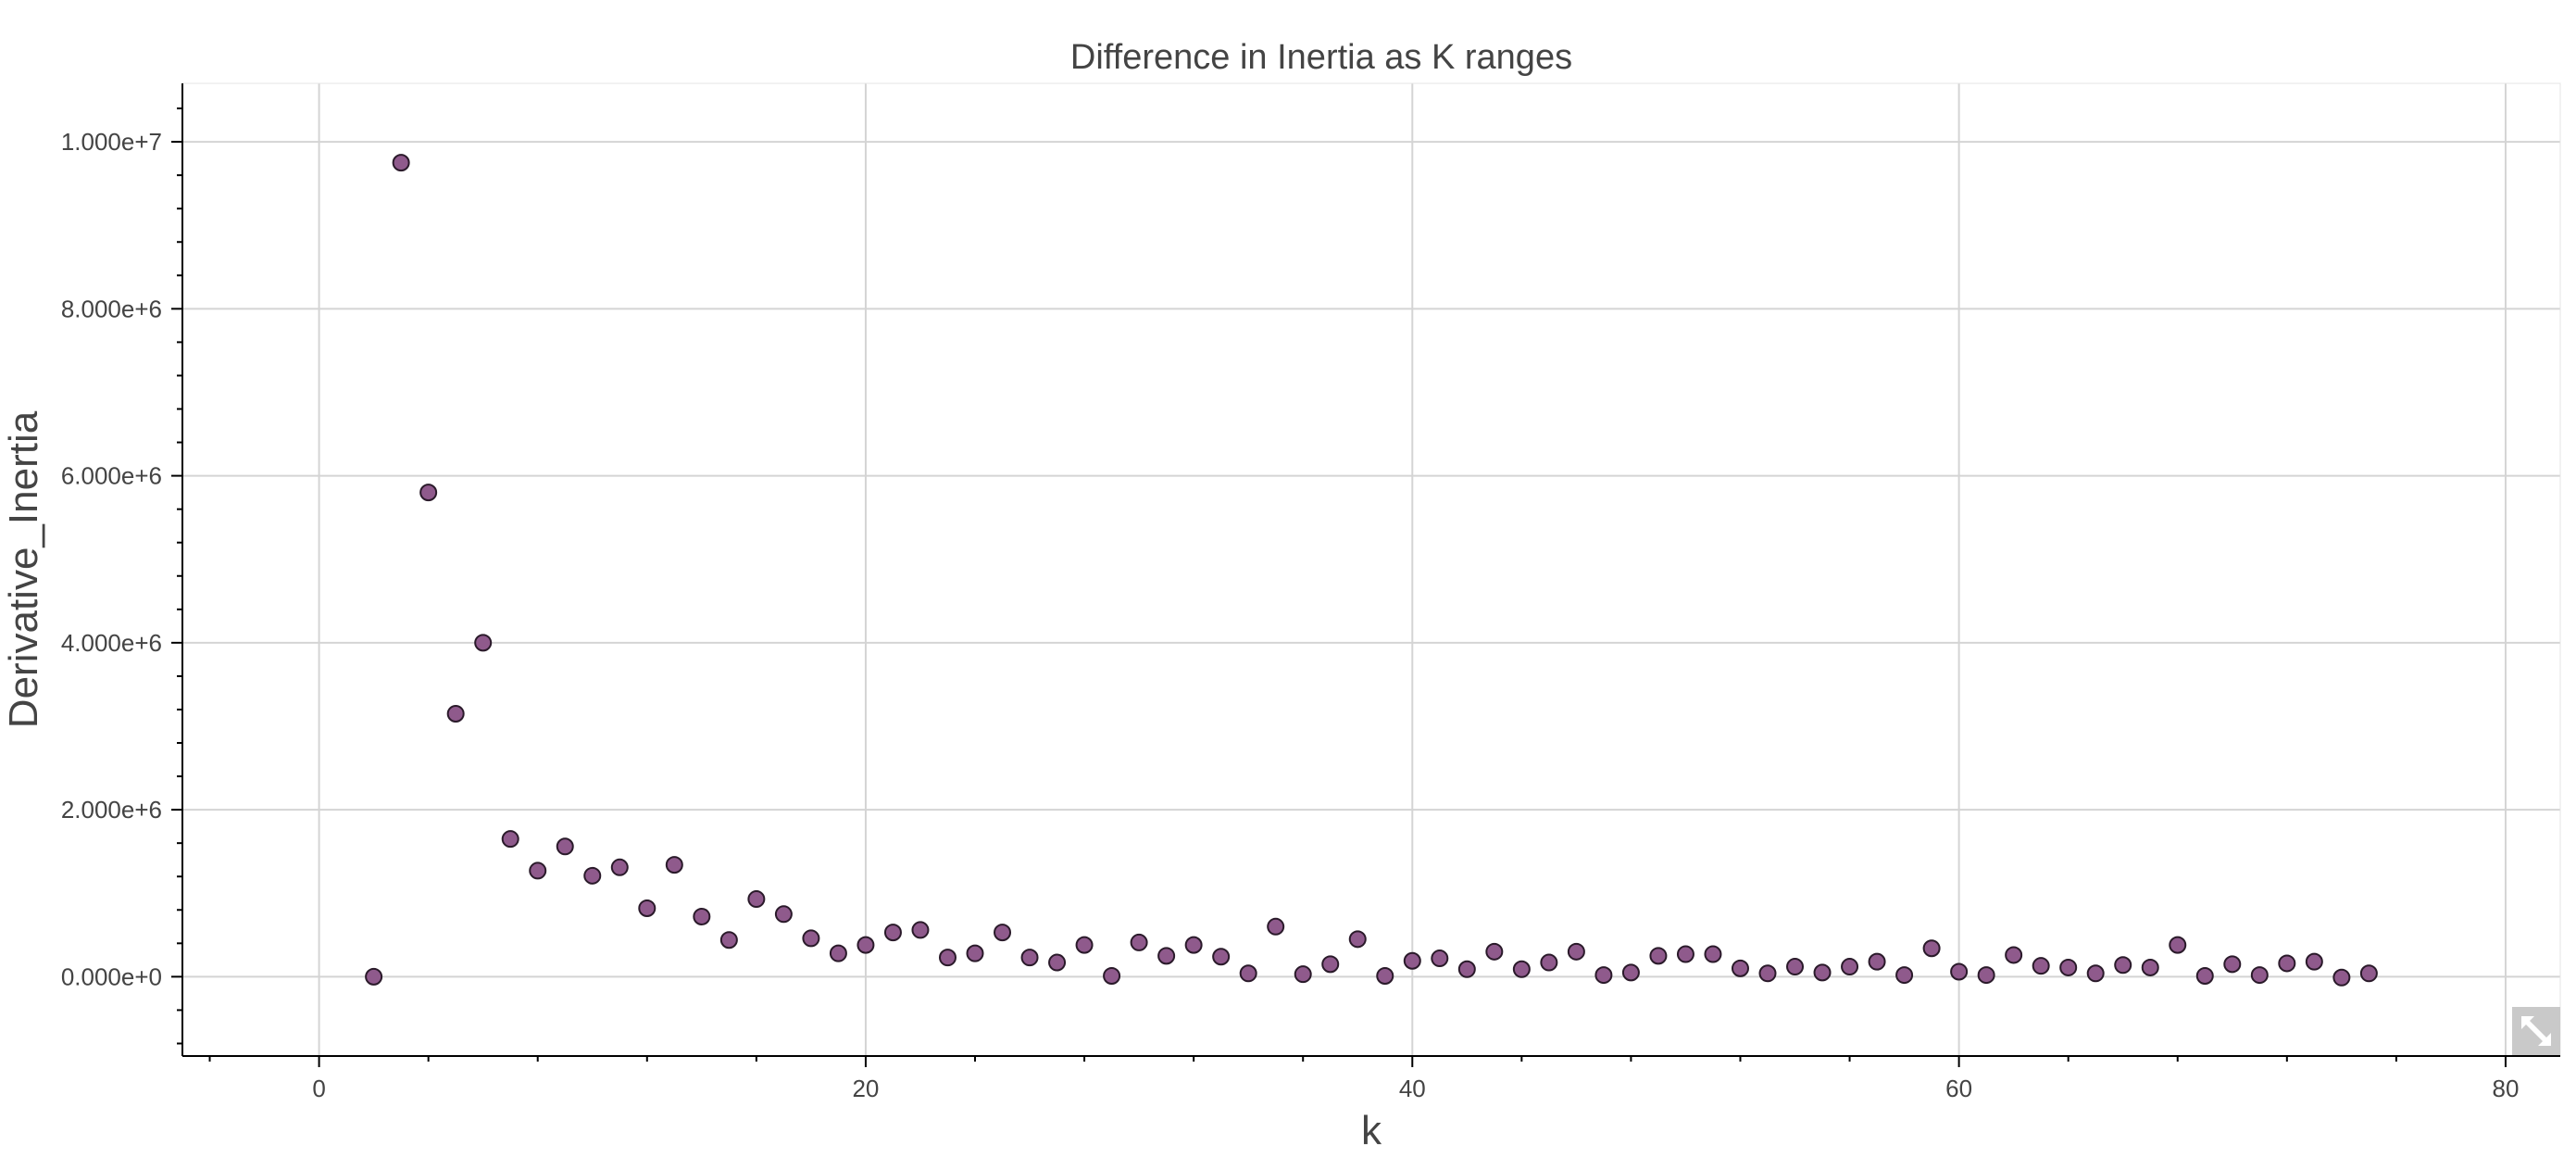 This screenshot has width=2576, height=1157. Describe the element at coordinates (112, 643) in the screenshot. I see `y-tick-label: 4.000e+6` at that location.